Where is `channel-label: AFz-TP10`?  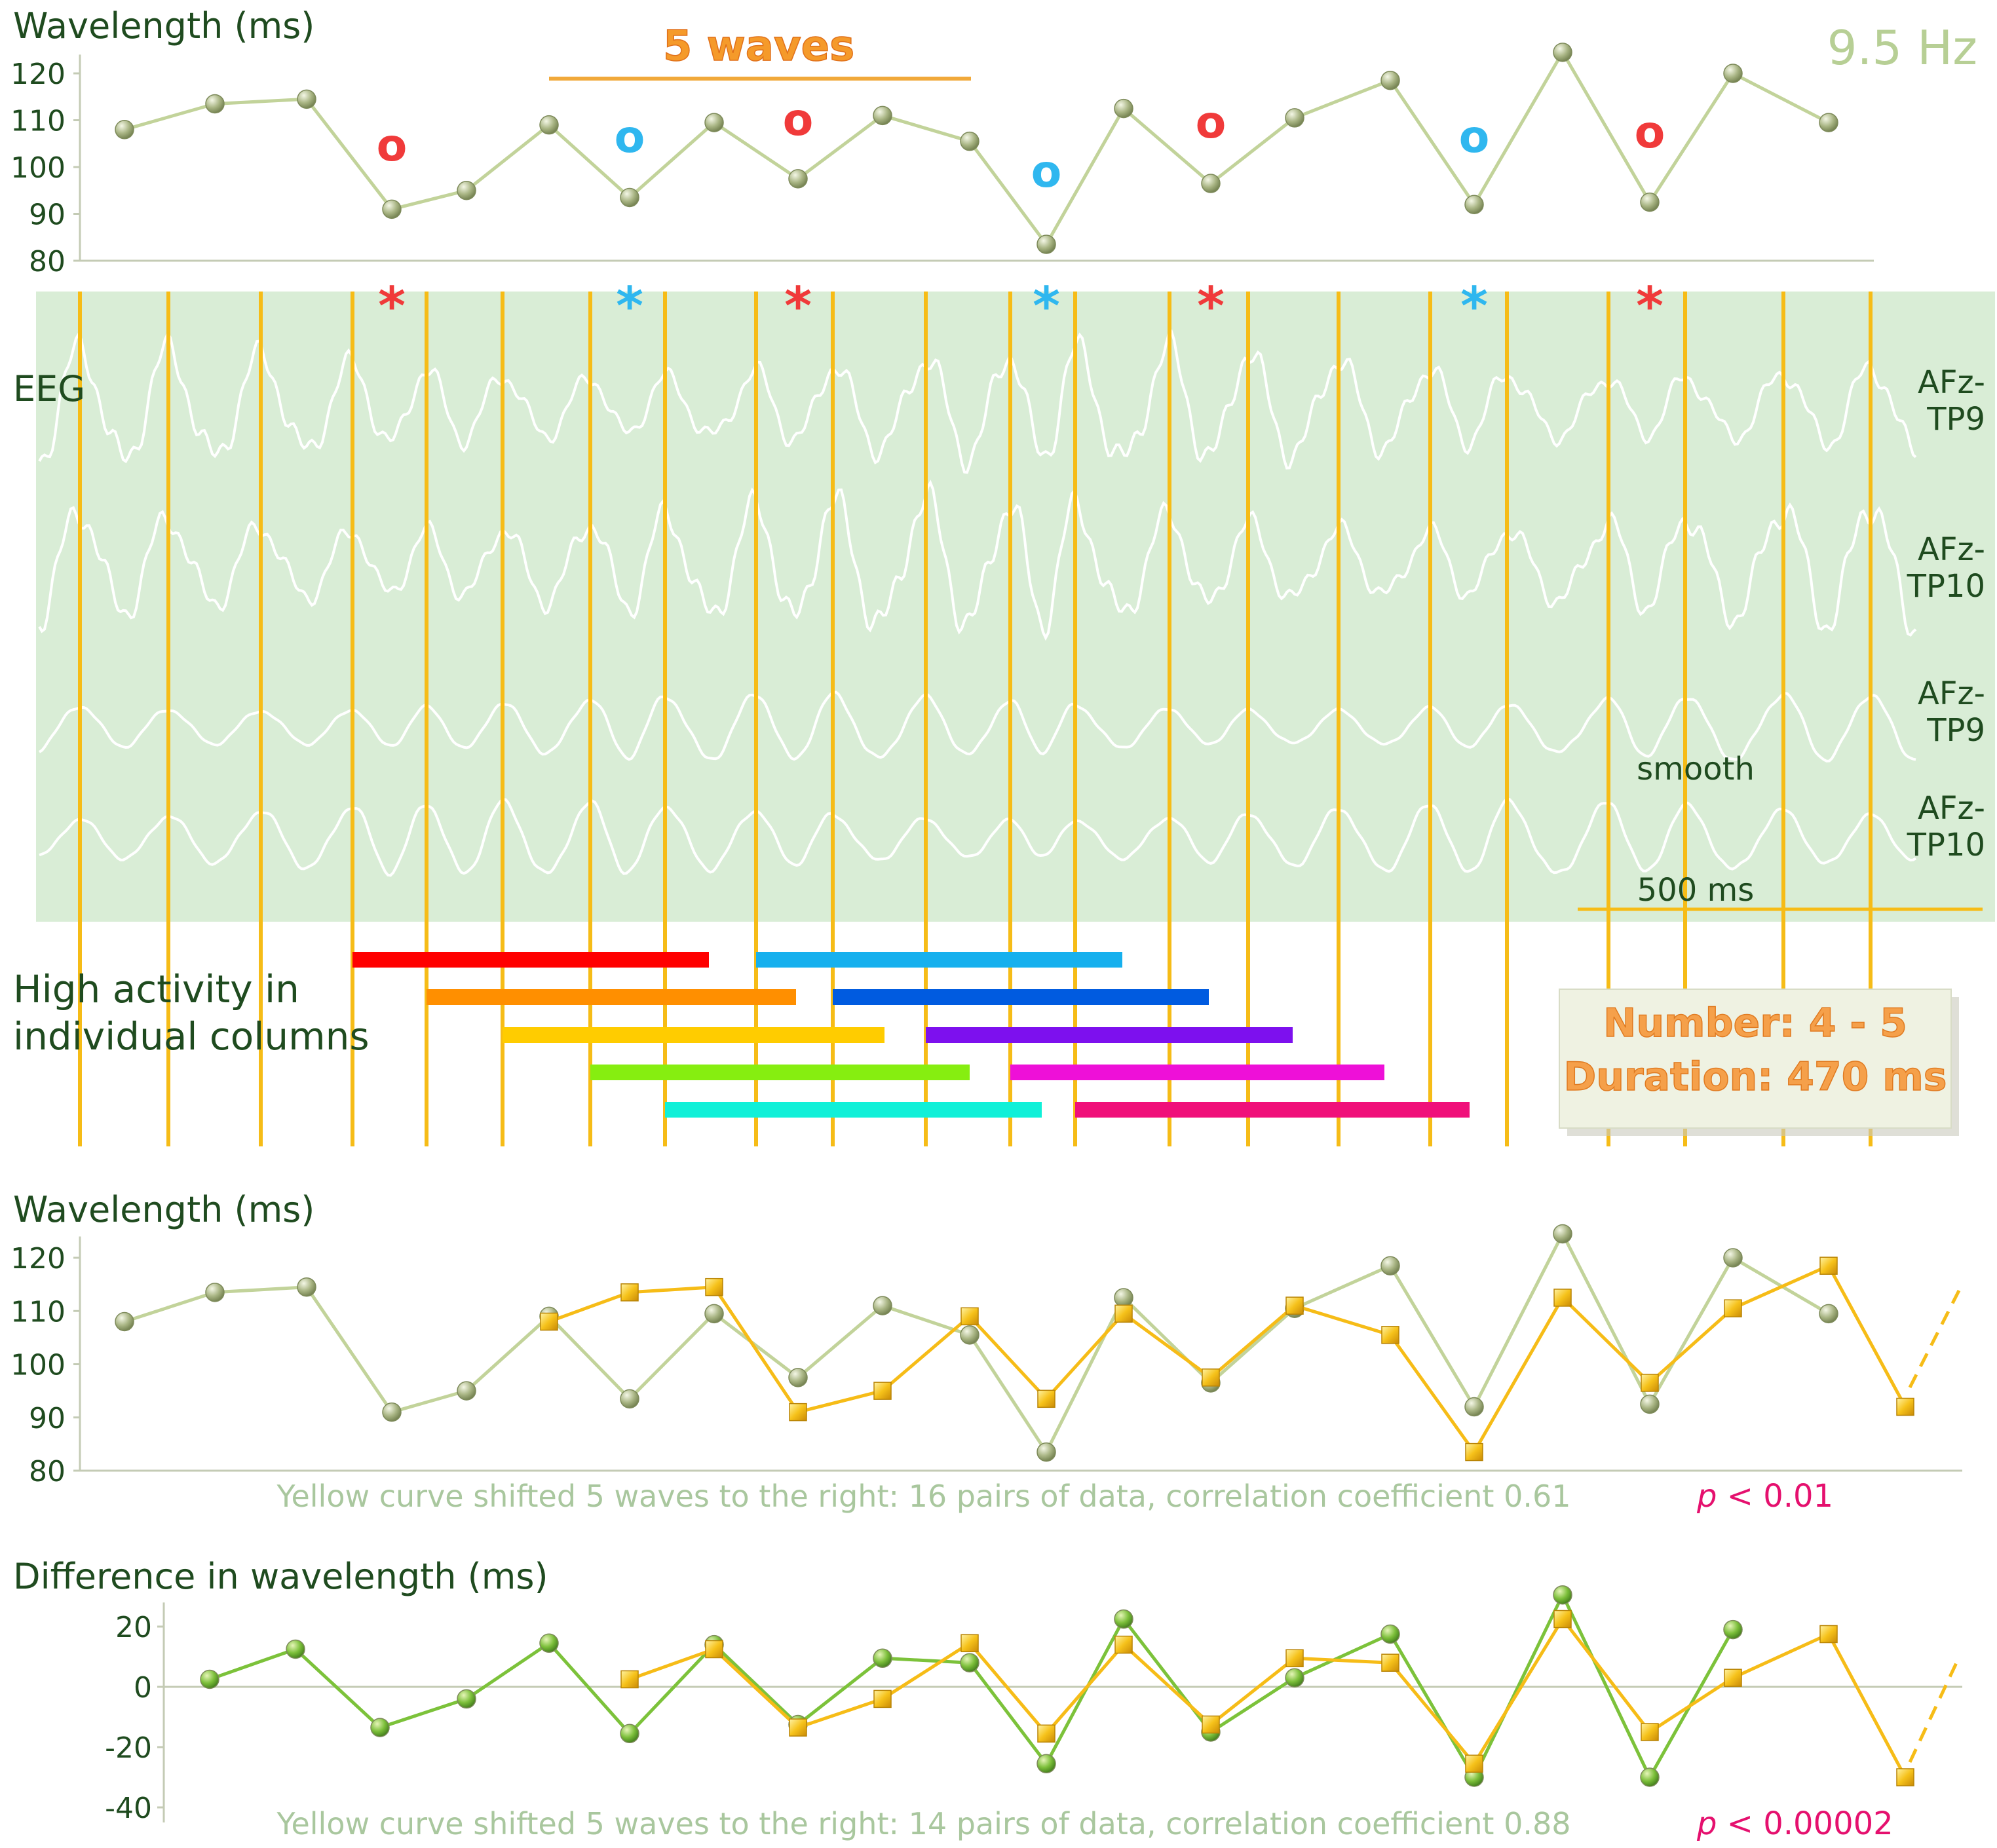 channel-label: AFz-TP10 is located at coordinates (1946, 568).